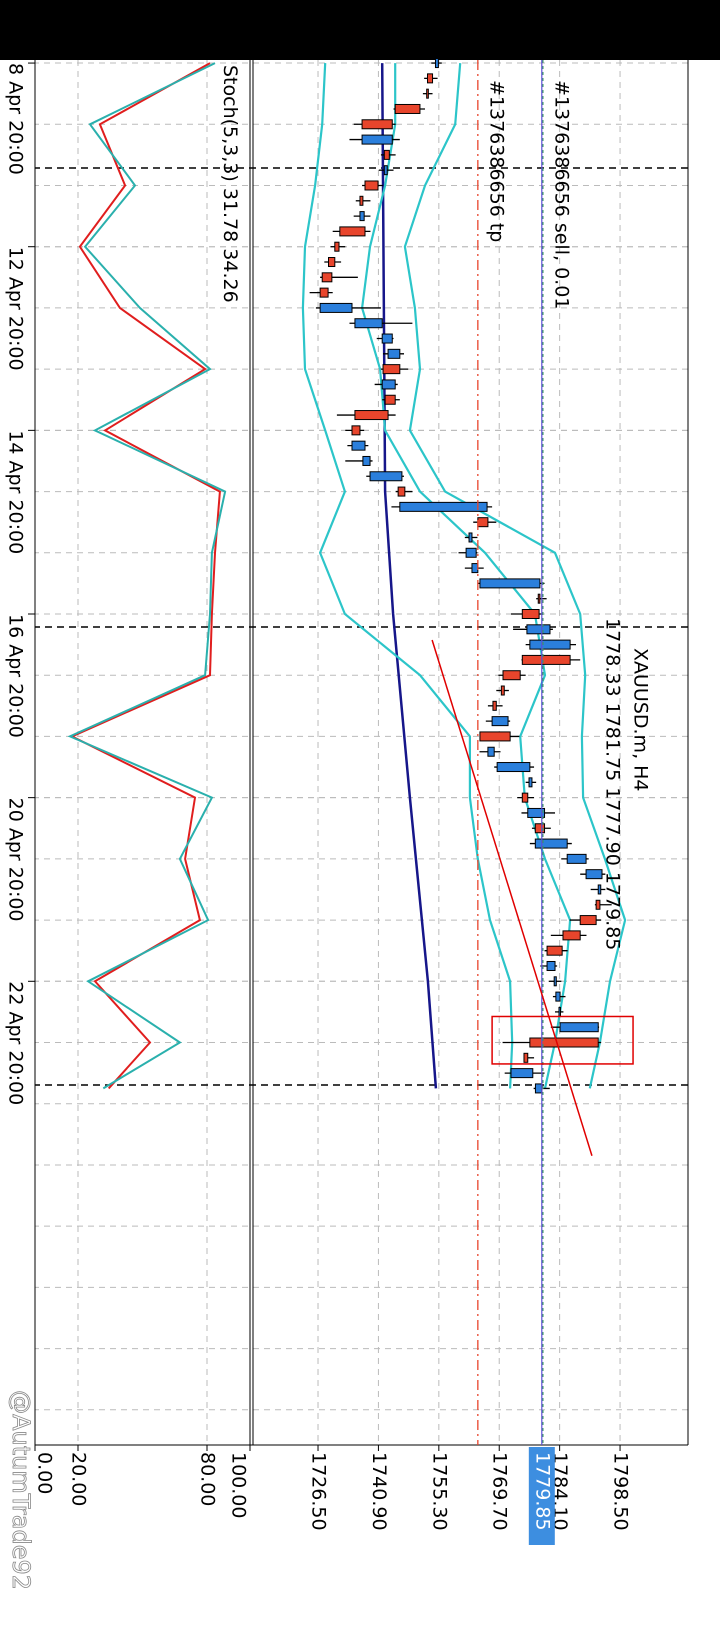  Describe the element at coordinates (621, 1491) in the screenshot. I see `y-tick-label: 1798.50` at that location.